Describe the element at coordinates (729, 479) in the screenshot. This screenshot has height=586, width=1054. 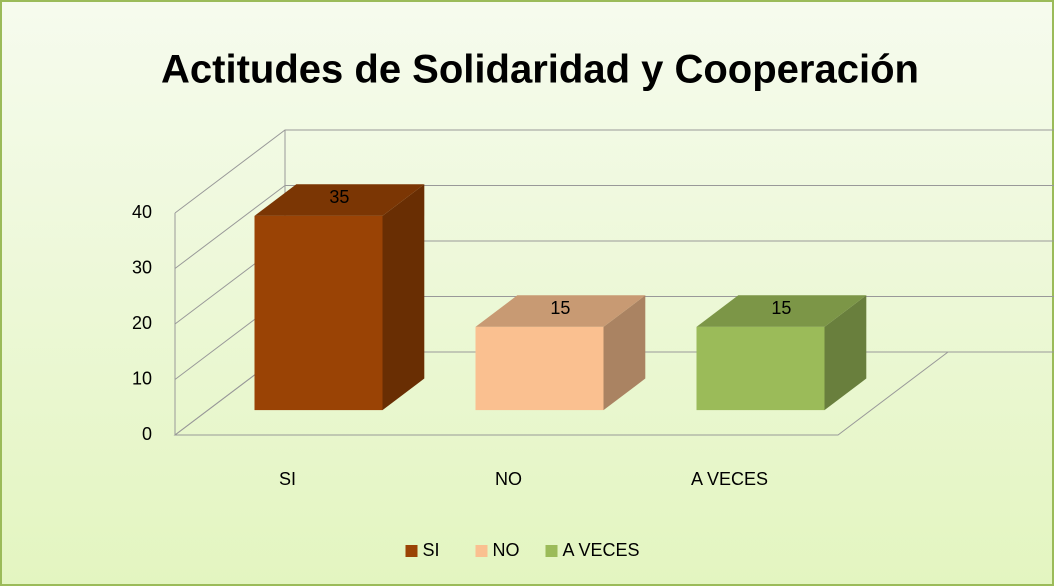
I see `x-tick-label: A VECES` at that location.